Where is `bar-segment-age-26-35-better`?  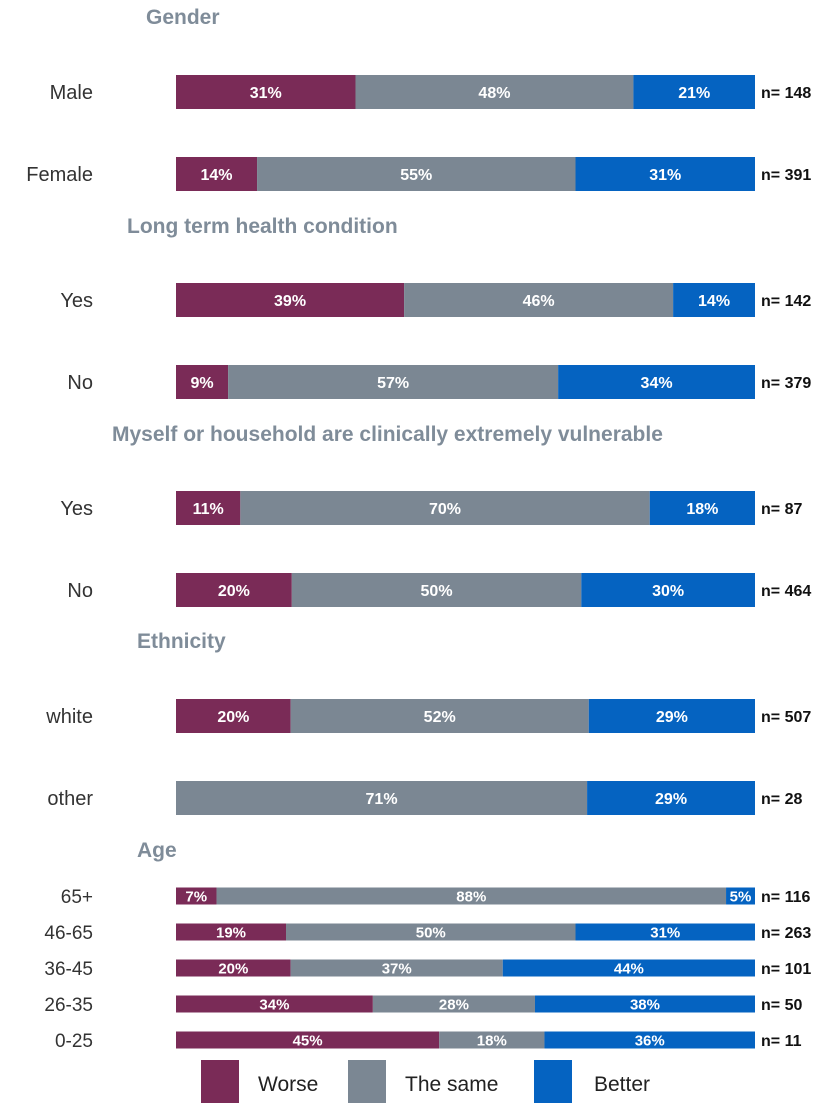
bar-segment-age-26-35-better is located at coordinates (644, 1004).